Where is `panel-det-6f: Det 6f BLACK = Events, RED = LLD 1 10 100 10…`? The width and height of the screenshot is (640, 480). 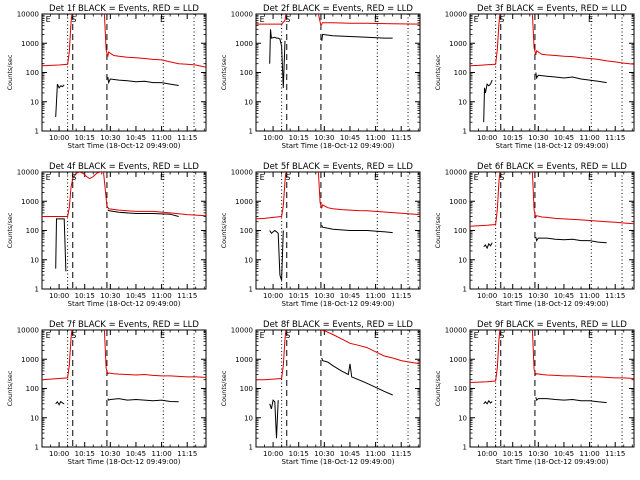
panel-det-6f: Det 6f BLACK = Events, RED = LLD 1 10 100 10… is located at coordinates (534, 235).